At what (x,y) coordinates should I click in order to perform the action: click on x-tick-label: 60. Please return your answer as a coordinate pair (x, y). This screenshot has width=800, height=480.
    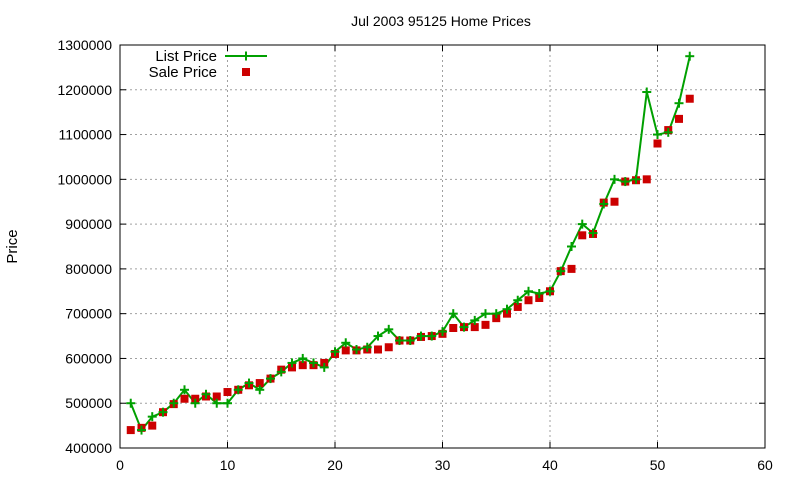
    Looking at the image, I should click on (765, 465).